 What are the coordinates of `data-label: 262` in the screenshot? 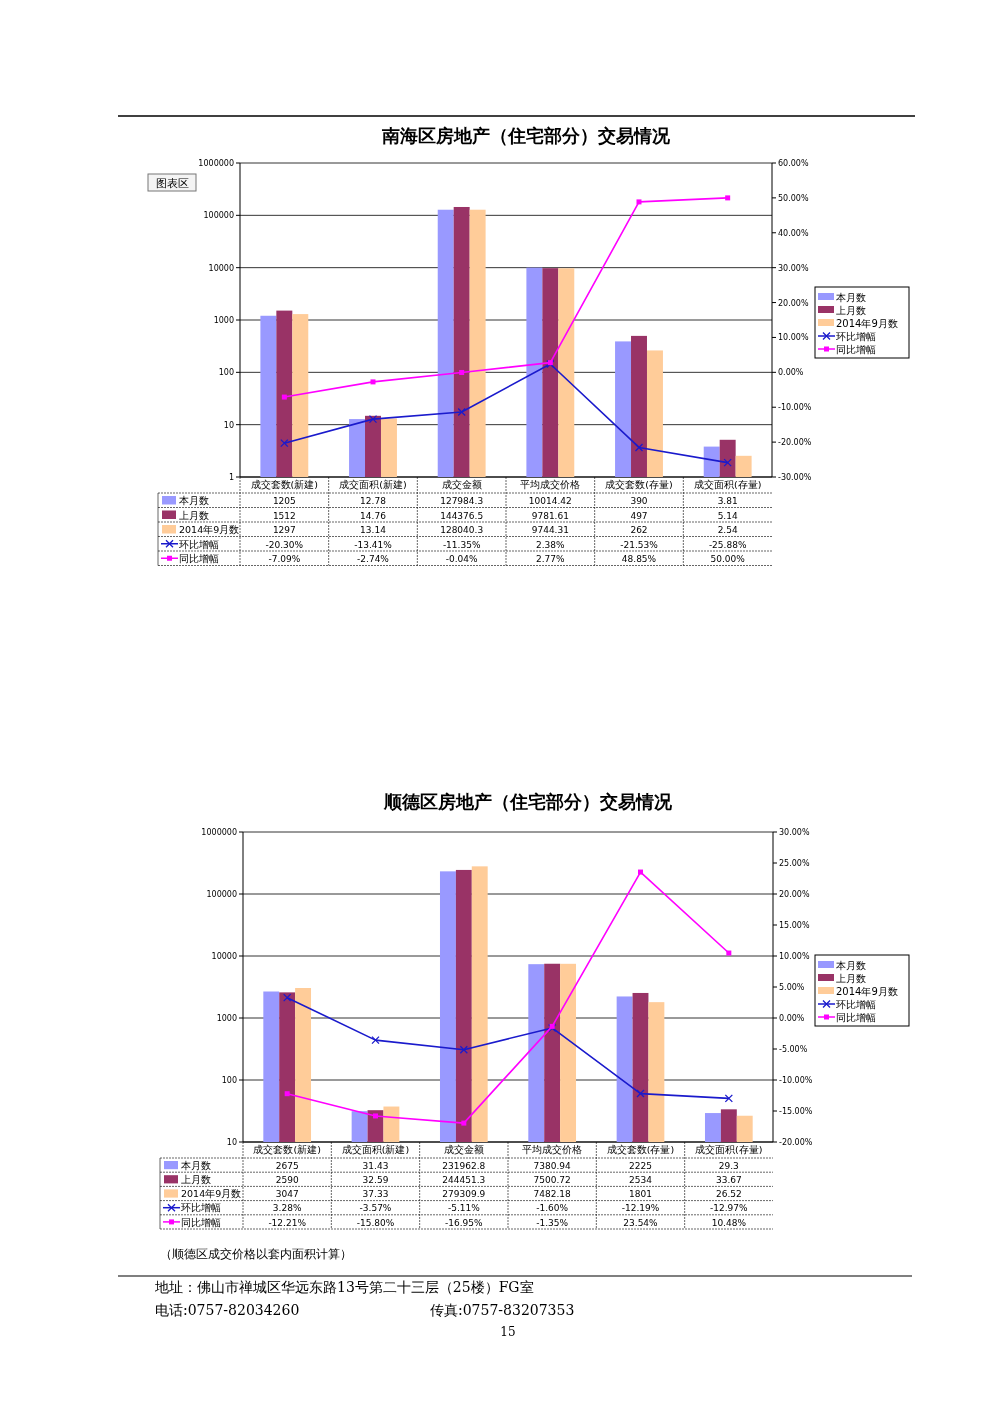 It's located at (639, 530).